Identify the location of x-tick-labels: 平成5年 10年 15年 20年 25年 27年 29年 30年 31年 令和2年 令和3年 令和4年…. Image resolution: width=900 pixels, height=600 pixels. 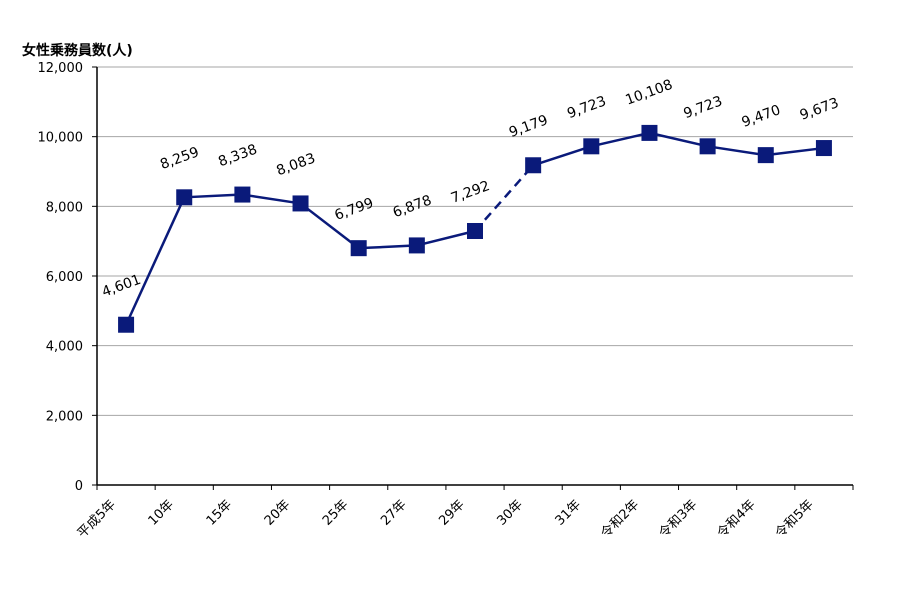
(446, 519).